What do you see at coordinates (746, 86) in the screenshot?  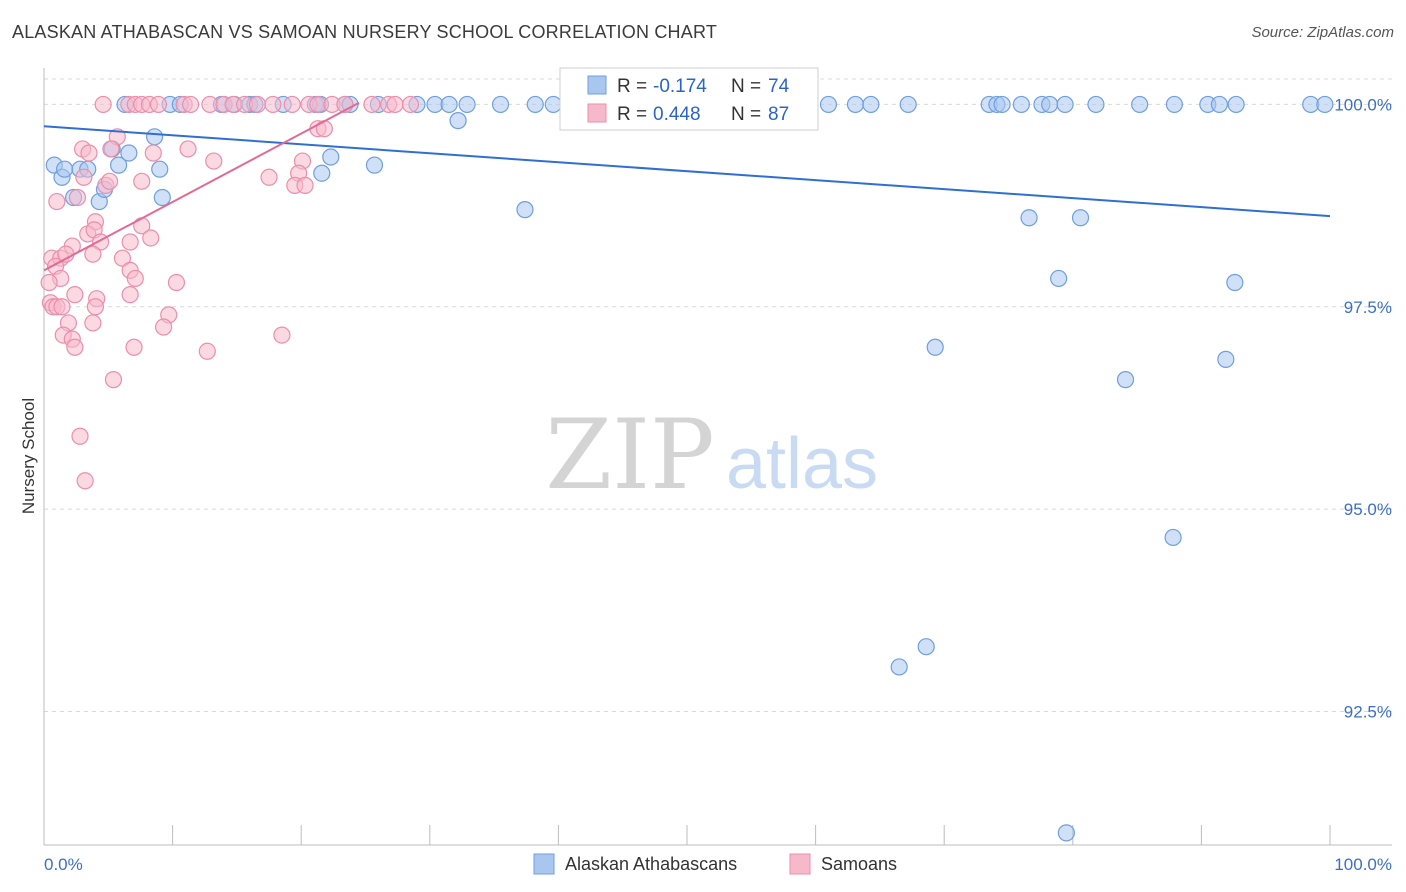 I see `legend-n-label-0: N =` at bounding box center [746, 86].